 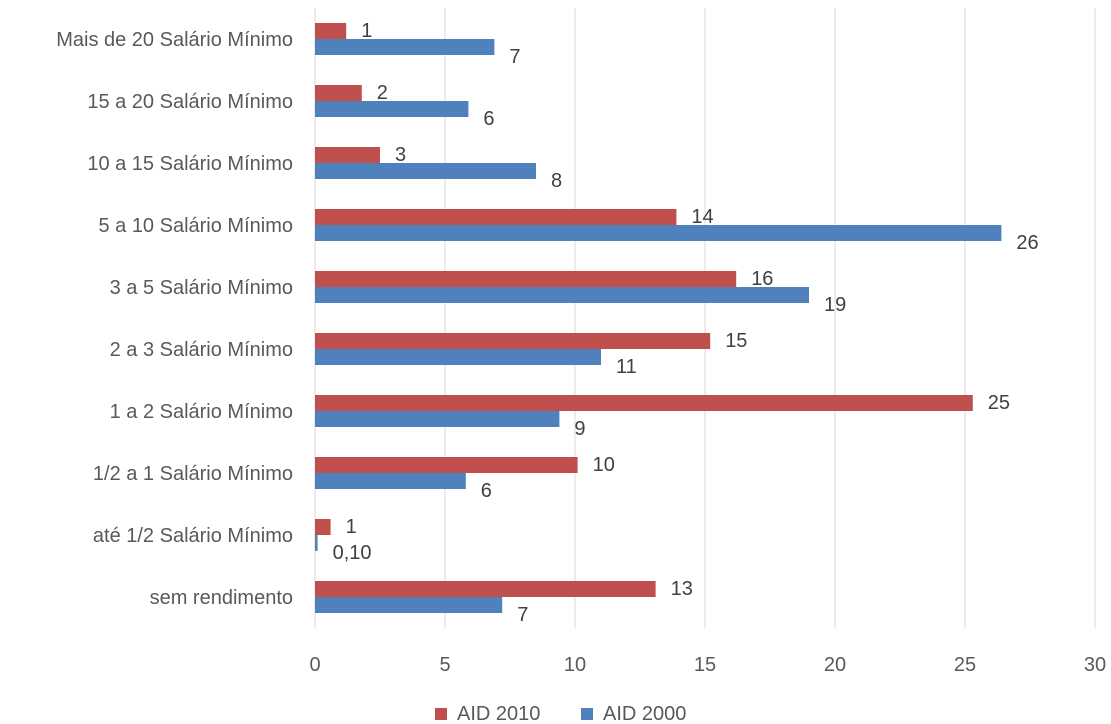 I want to click on data-label: 3, so click(x=400, y=155).